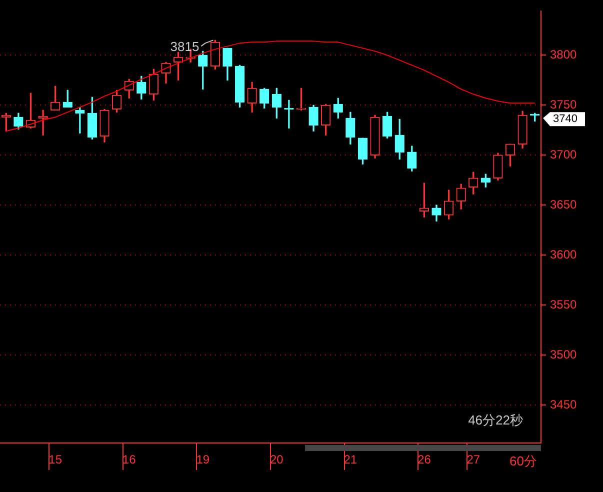  I want to click on x-tick-label: 16, so click(129, 459).